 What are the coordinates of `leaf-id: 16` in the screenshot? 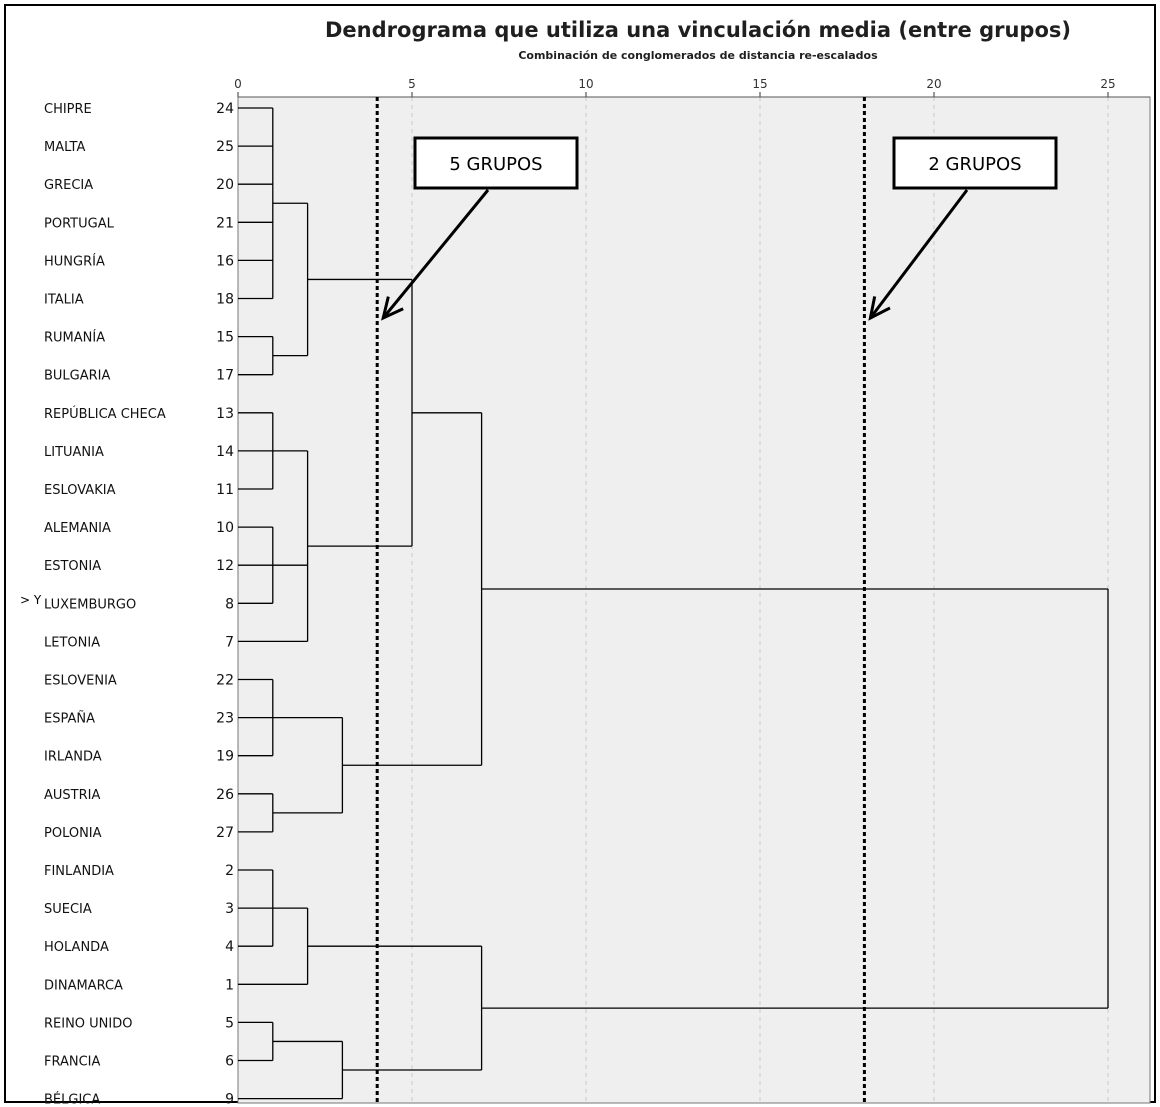 It's located at (225, 261).